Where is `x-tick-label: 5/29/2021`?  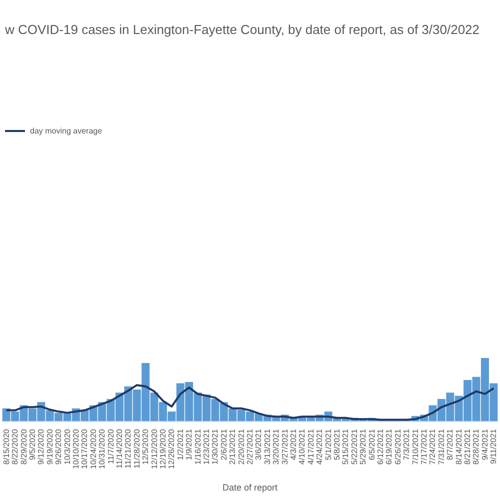 x-tick-label: 5/29/2021 is located at coordinates (363, 446).